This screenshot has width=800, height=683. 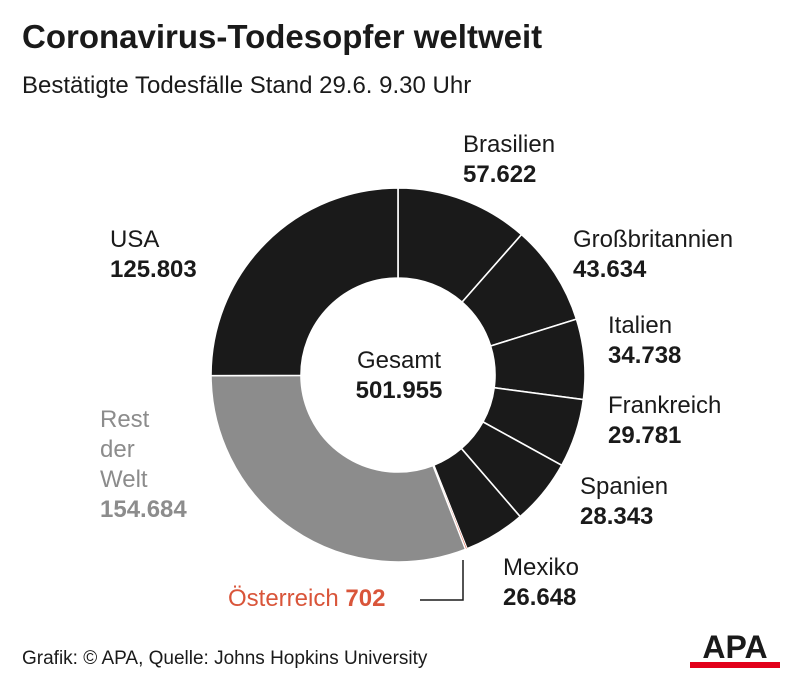 I want to click on label-mexiko: Mexiko 26.648, so click(x=541, y=583).